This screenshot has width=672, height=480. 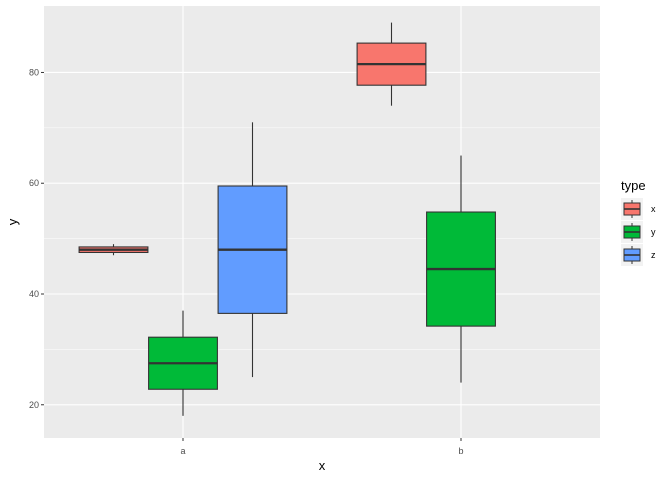 What do you see at coordinates (653, 209) in the screenshot?
I see `legend-label: x` at bounding box center [653, 209].